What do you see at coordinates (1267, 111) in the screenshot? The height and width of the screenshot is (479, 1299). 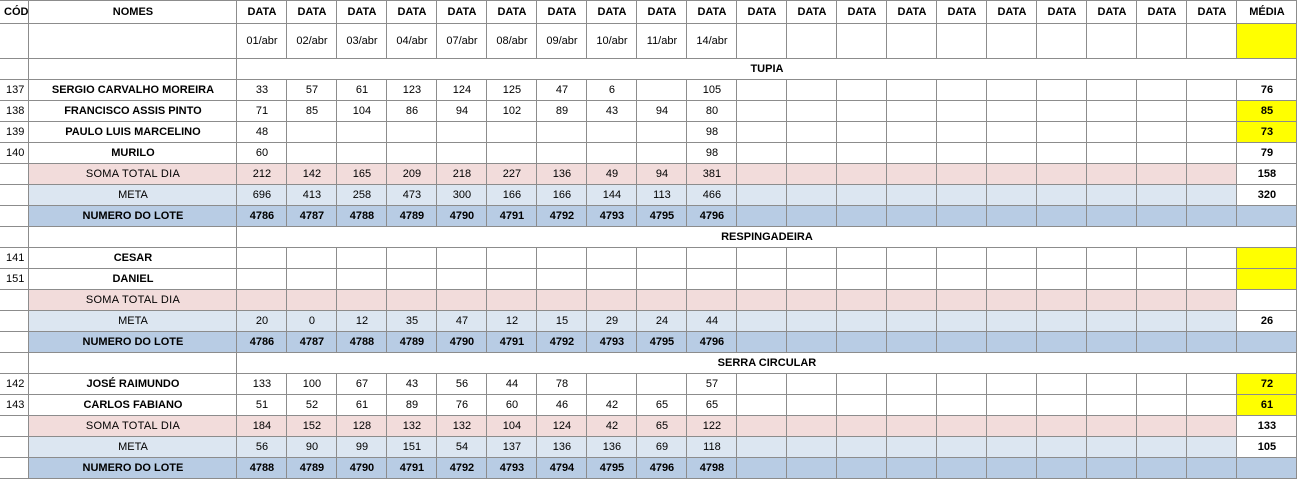 I see `media-cell: 85` at bounding box center [1267, 111].